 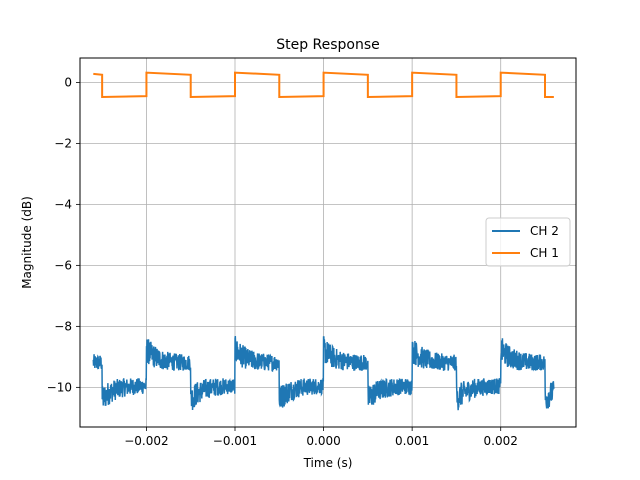 What do you see at coordinates (528, 242) in the screenshot?
I see `legend: CH 2 CH 1` at bounding box center [528, 242].